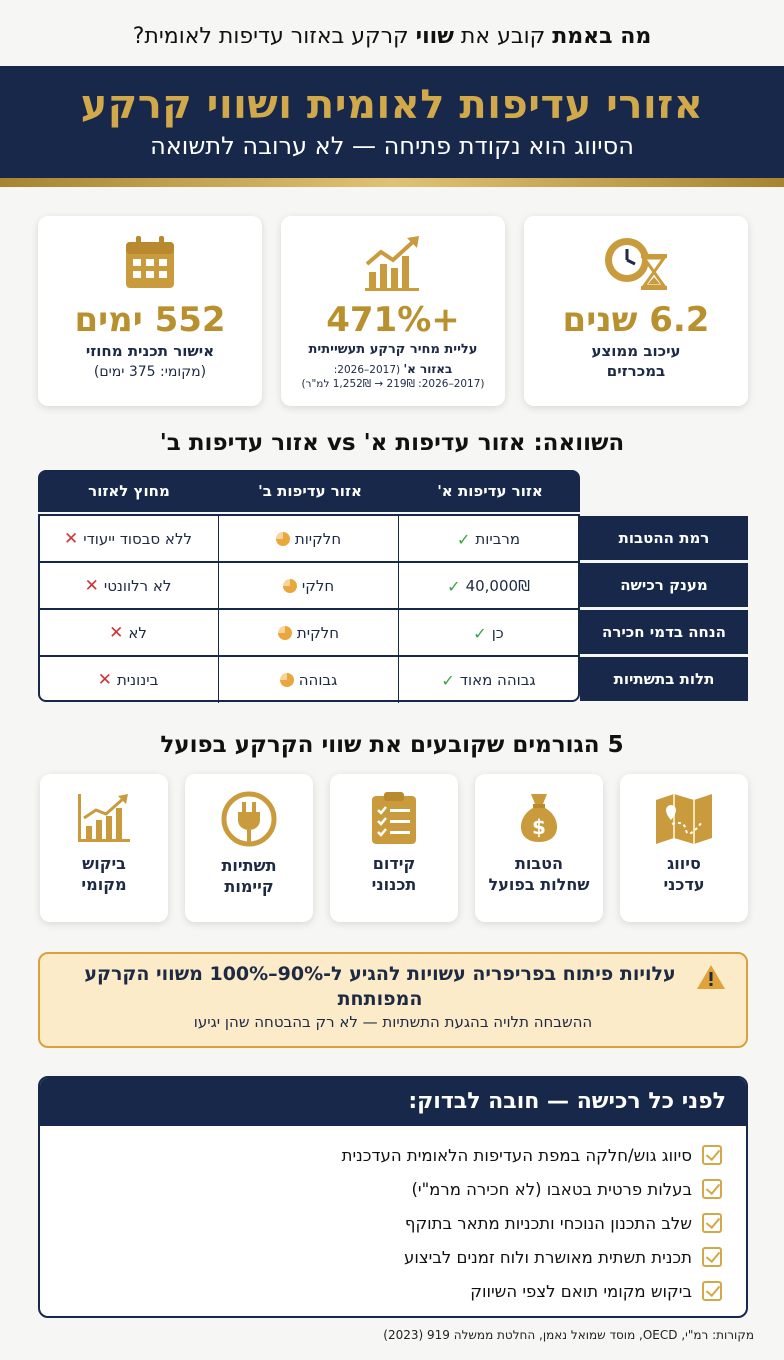 This screenshot has width=784, height=1360. What do you see at coordinates (497, 586) in the screenshot?
I see `cell-text: 40,000₪` at bounding box center [497, 586].